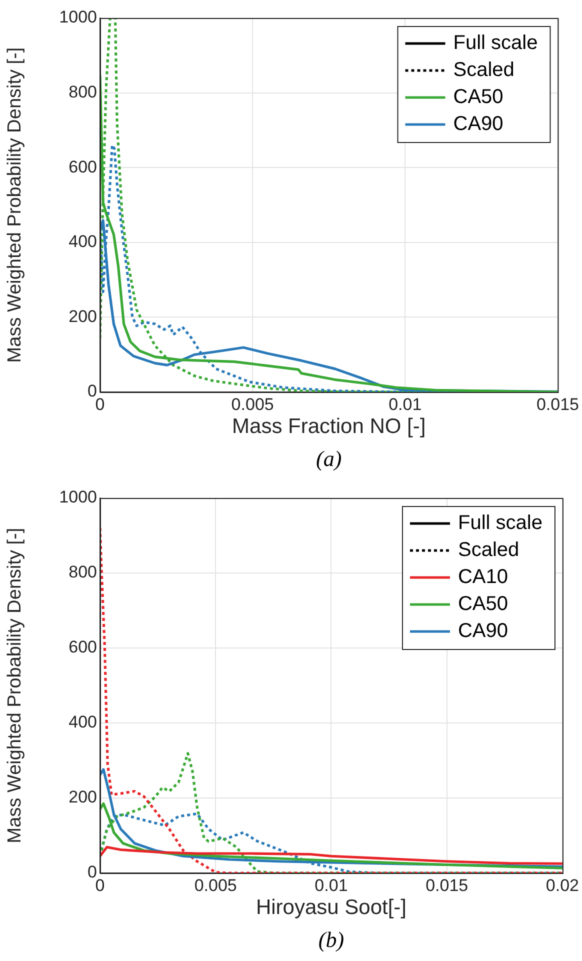 The width and height of the screenshot is (582, 961). I want to click on x-tick-label: 0.02, so click(563, 885).